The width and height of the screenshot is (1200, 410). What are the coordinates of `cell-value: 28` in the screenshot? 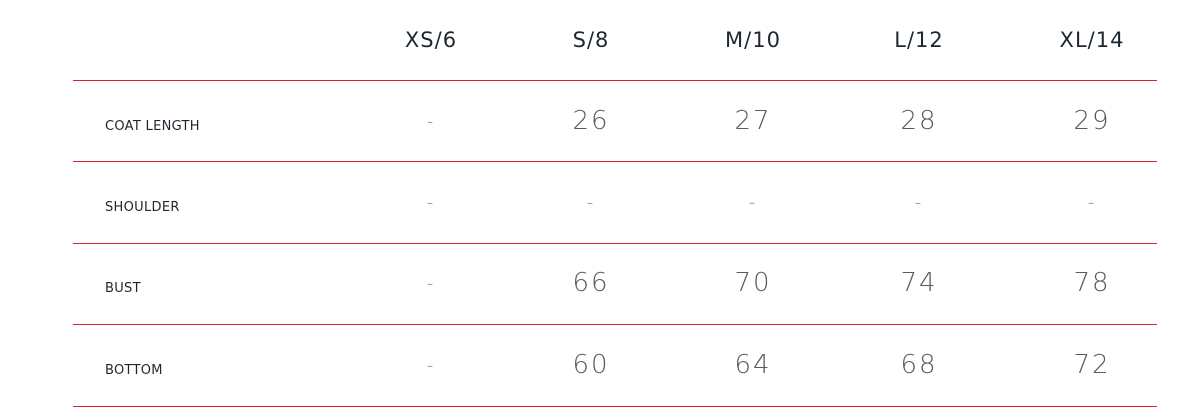 It's located at (919, 121).